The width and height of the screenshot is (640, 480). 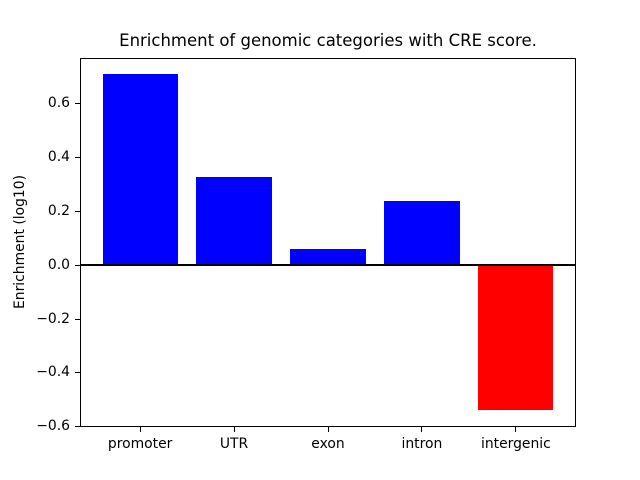 I want to click on bar-intergenic, so click(x=516, y=338).